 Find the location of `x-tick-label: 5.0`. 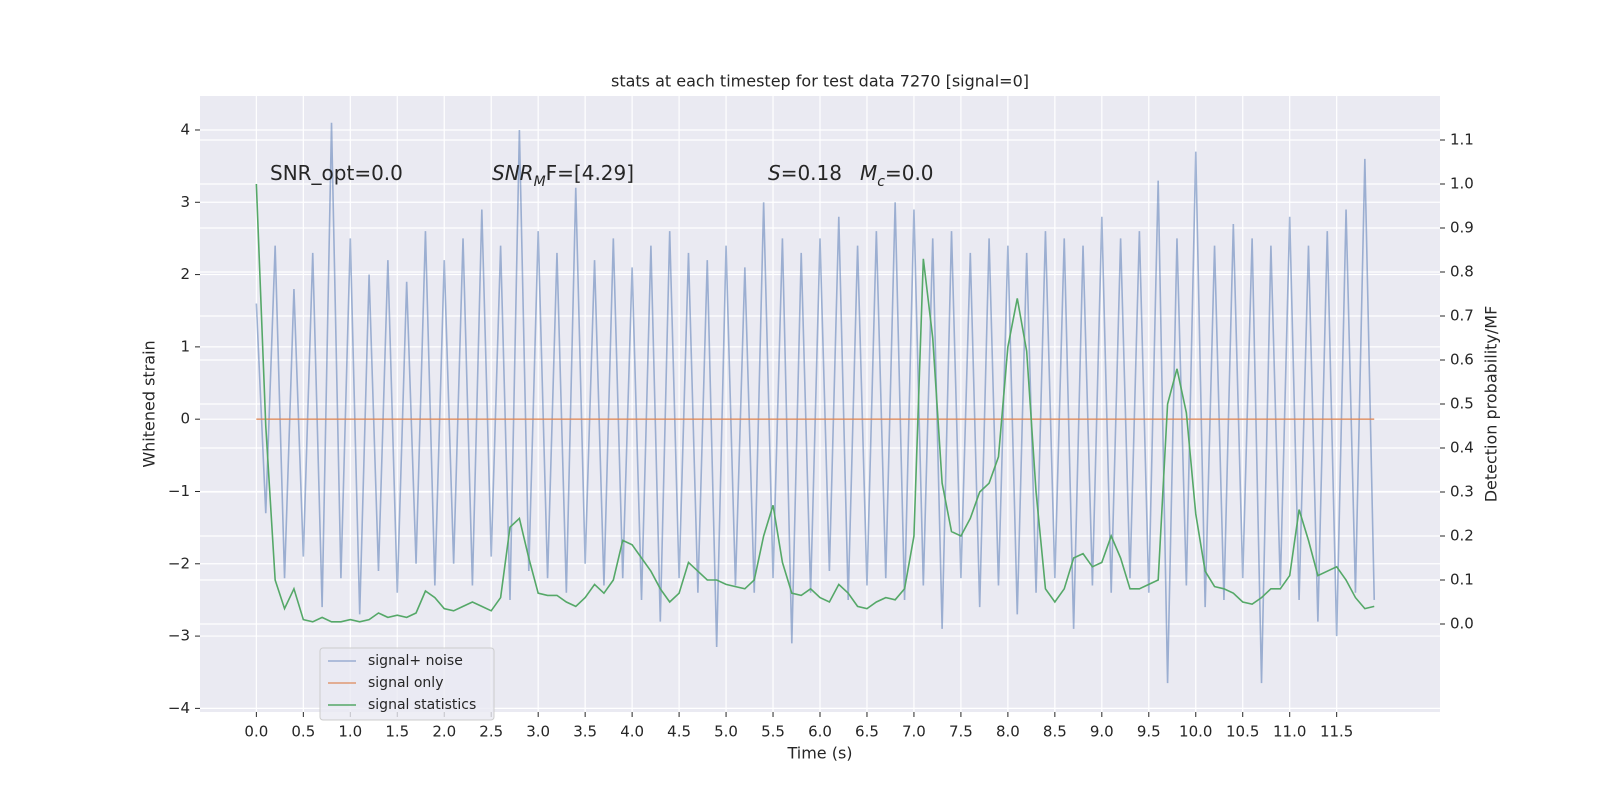

x-tick-label: 5.0 is located at coordinates (726, 732).